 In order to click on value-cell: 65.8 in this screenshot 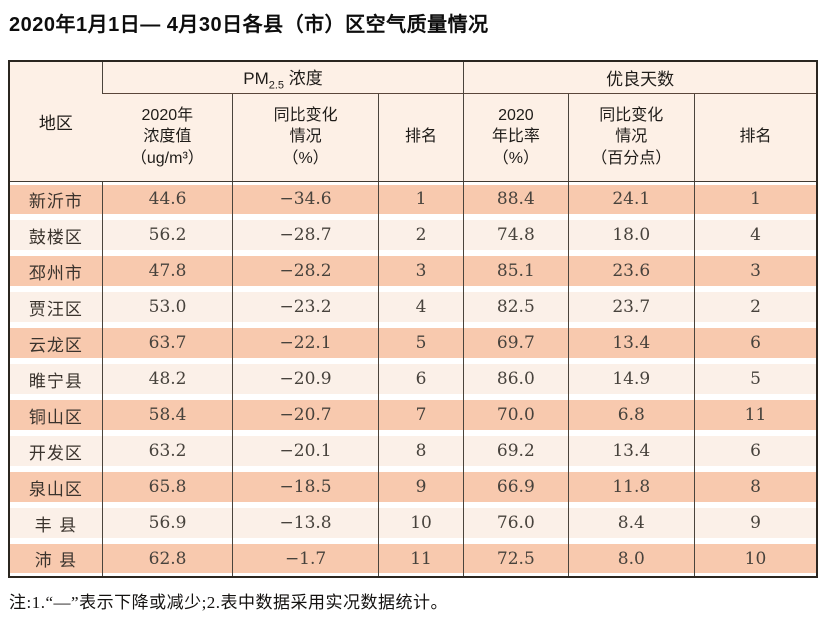, I will do `click(167, 487)`.